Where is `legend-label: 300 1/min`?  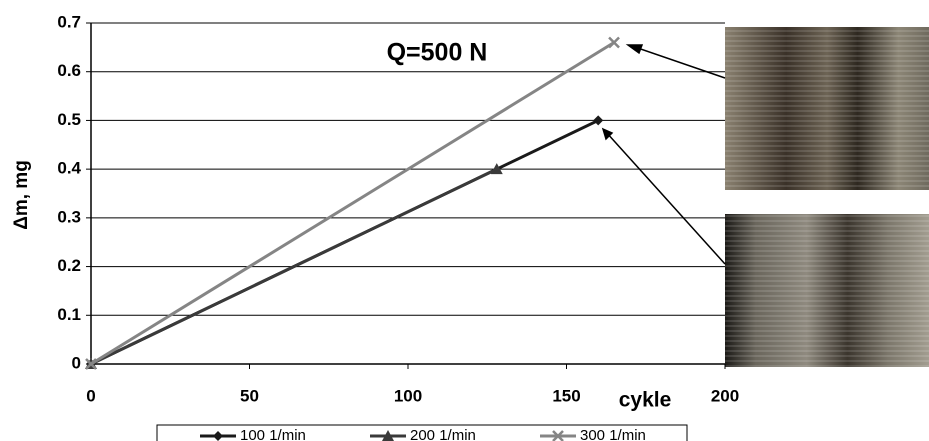
legend-label: 300 1/min is located at coordinates (613, 434).